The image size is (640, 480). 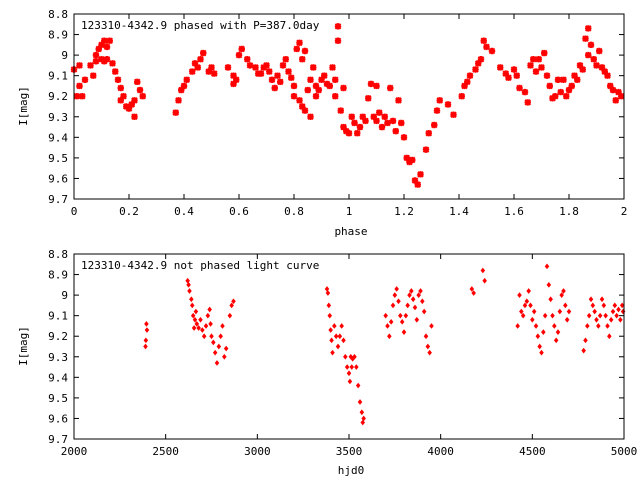 I want to click on unphased-y-tick-label: 9.7, so click(x=58, y=439).